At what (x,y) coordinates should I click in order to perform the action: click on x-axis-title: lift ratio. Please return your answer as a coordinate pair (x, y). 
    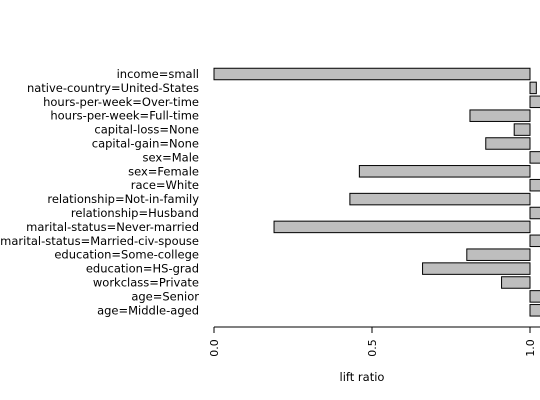
    Looking at the image, I should click on (362, 377).